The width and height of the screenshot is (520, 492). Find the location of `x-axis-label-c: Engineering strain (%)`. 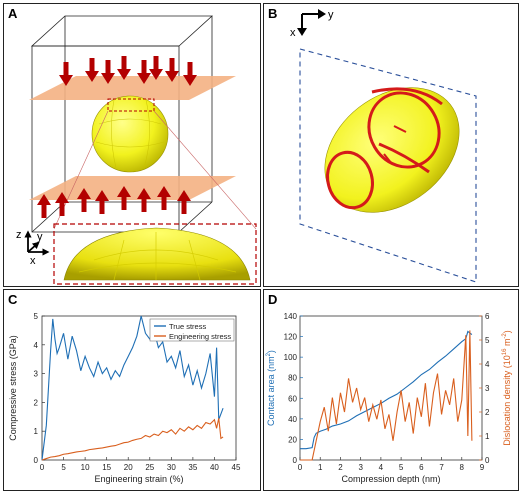

x-axis-label-c: Engineering strain (%) is located at coordinates (138, 479).